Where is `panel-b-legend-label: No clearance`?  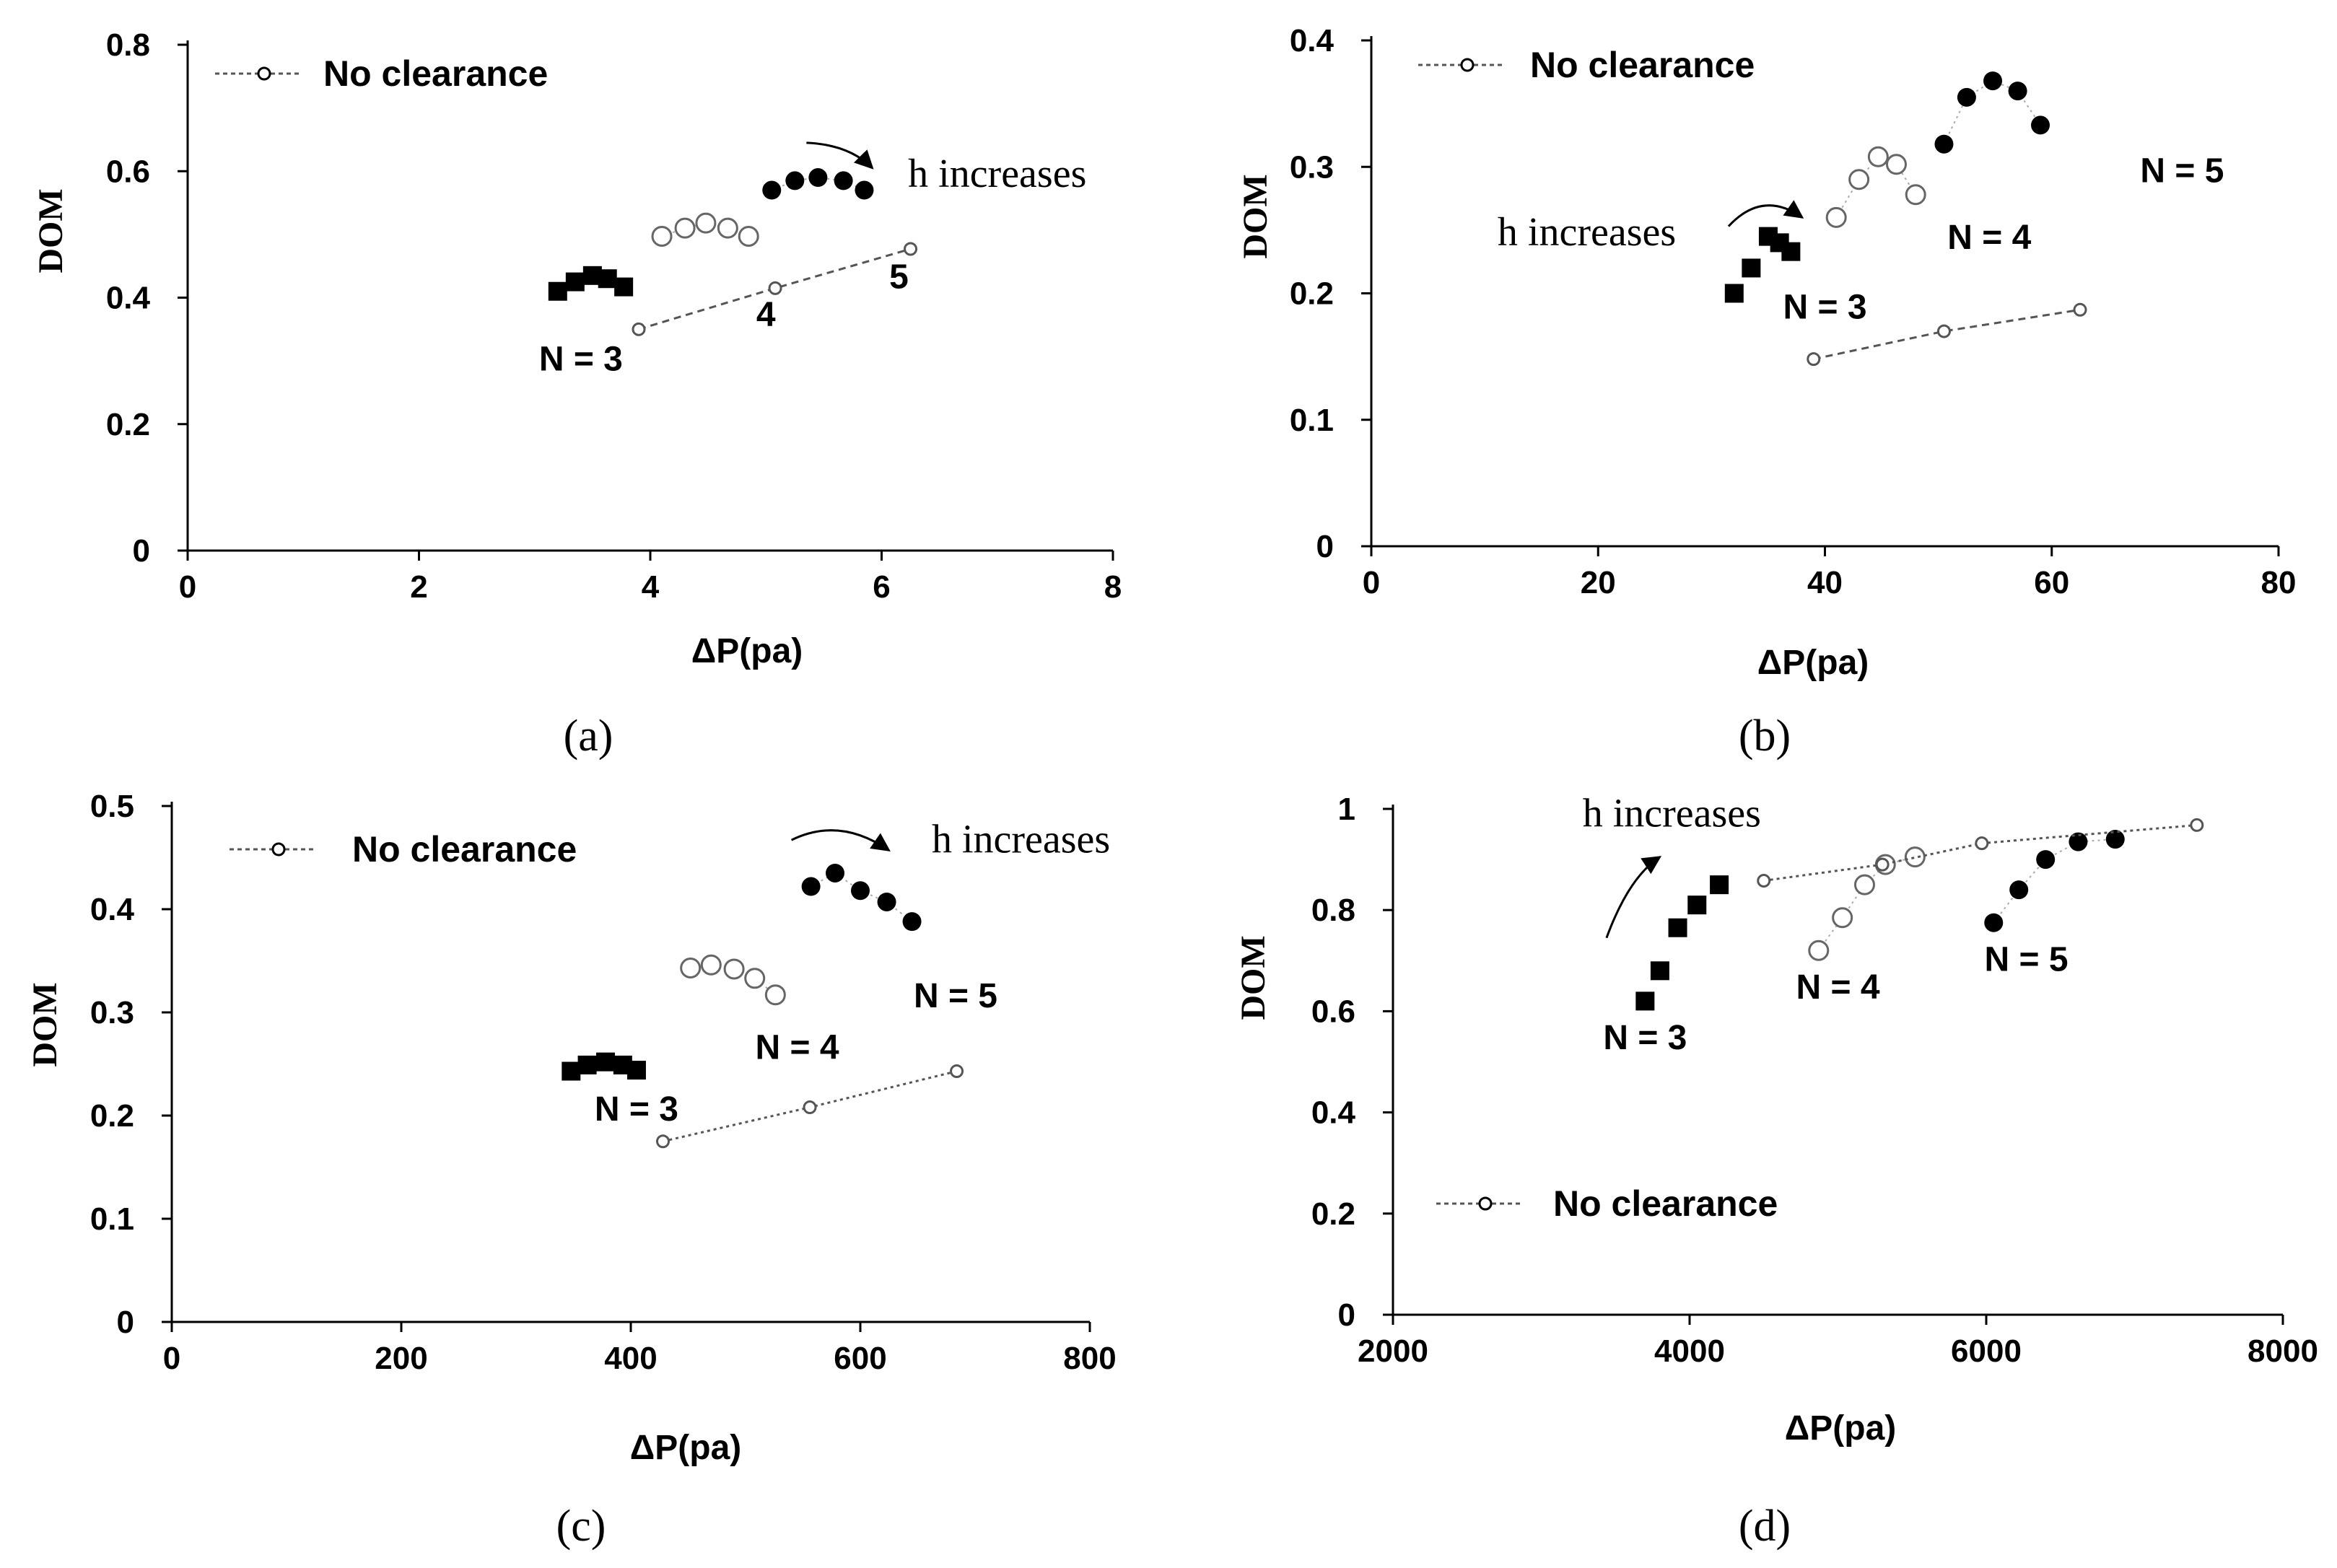
panel-b-legend-label: No clearance is located at coordinates (1642, 65).